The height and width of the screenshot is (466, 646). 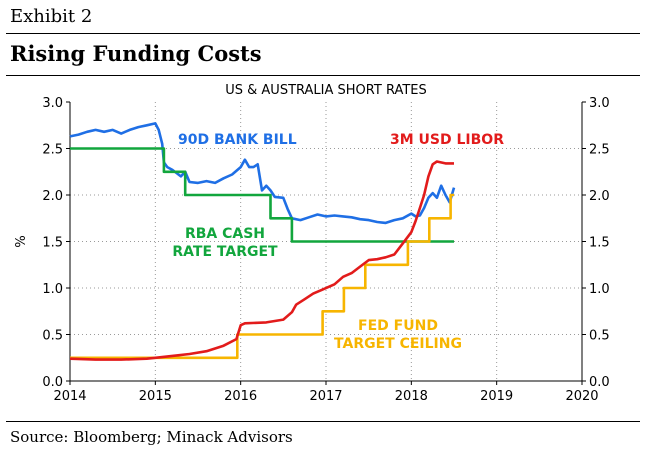 I want to click on y-tick-label-left: 0.5, so click(x=52, y=336).